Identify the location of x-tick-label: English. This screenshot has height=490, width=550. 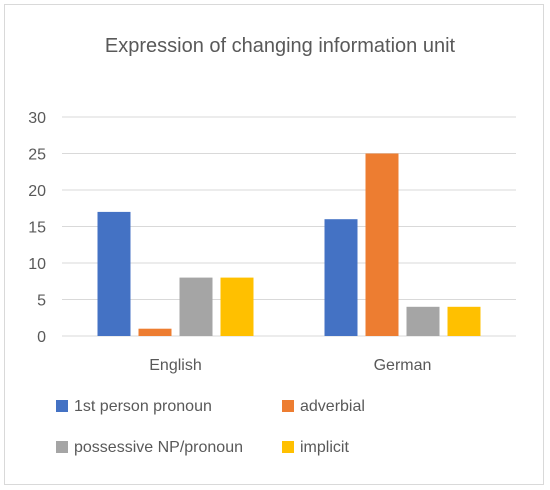
(175, 365).